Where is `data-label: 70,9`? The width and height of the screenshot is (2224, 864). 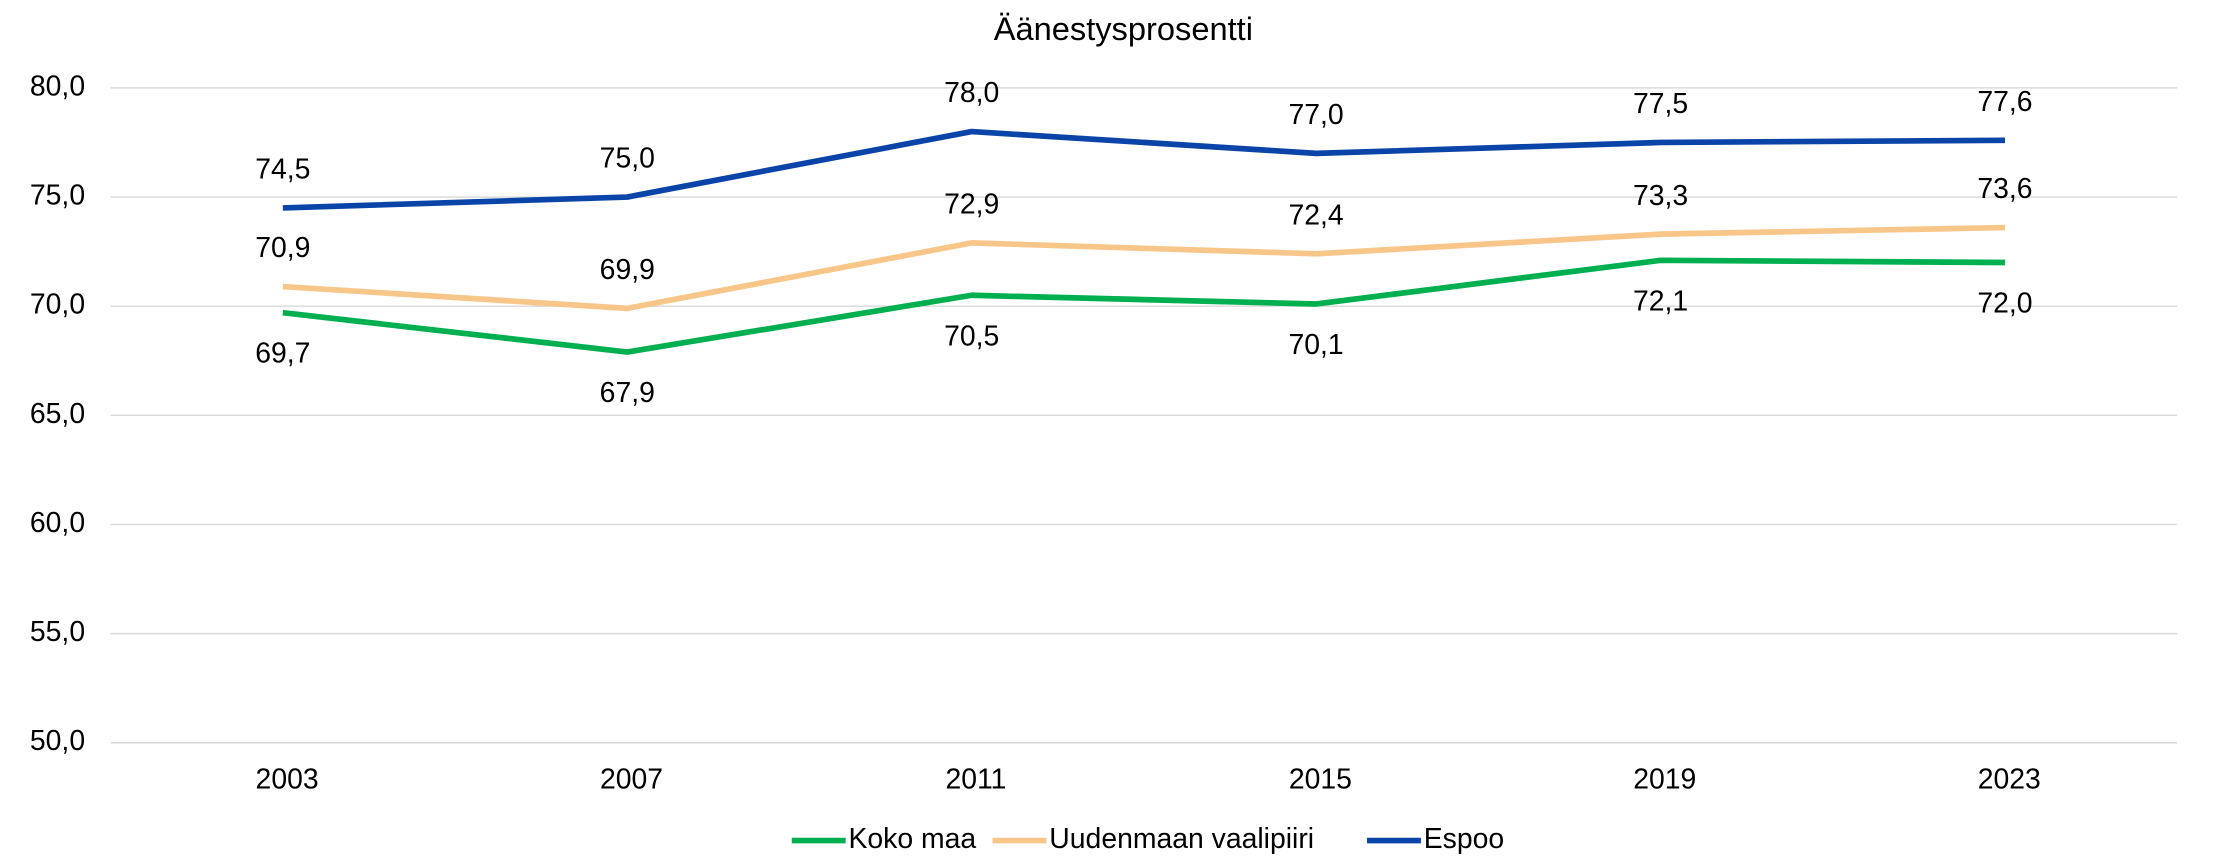 data-label: 70,9 is located at coordinates (282, 248).